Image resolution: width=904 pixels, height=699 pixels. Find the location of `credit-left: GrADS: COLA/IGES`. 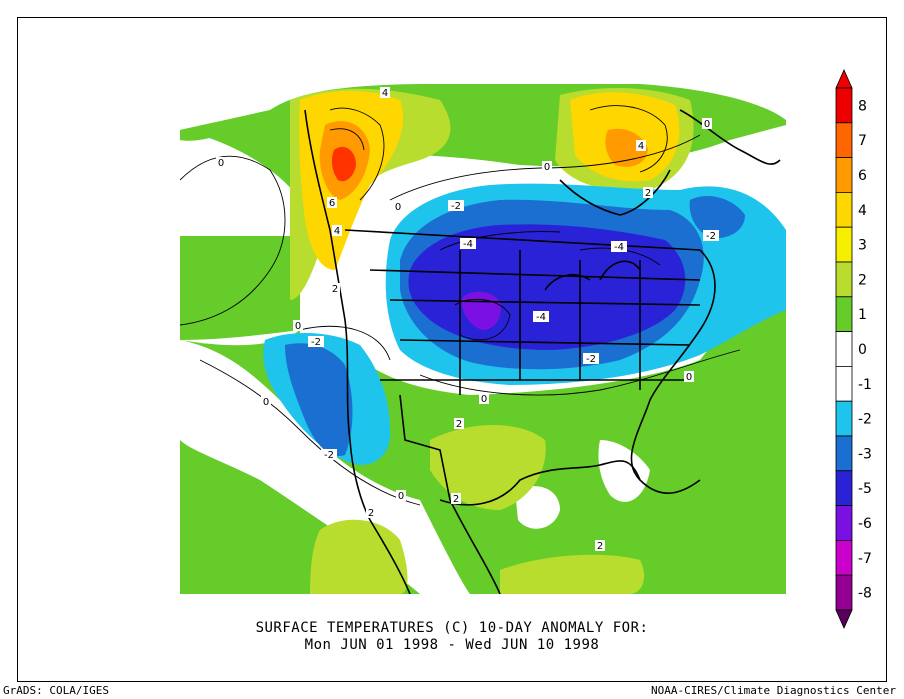

credit-left: GrADS: COLA/IGES is located at coordinates (56, 690).